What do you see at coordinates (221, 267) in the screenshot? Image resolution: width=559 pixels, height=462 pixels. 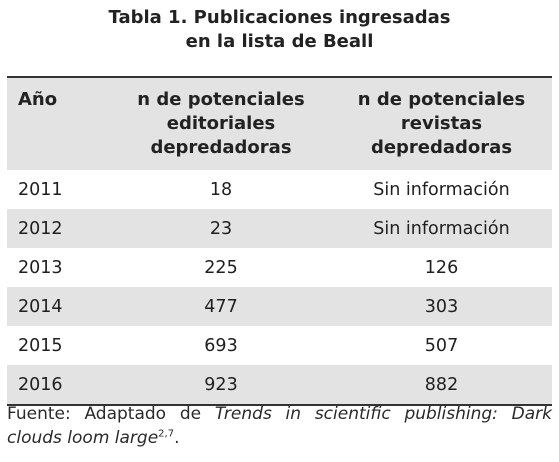 I see `cell-editorials: 225` at bounding box center [221, 267].